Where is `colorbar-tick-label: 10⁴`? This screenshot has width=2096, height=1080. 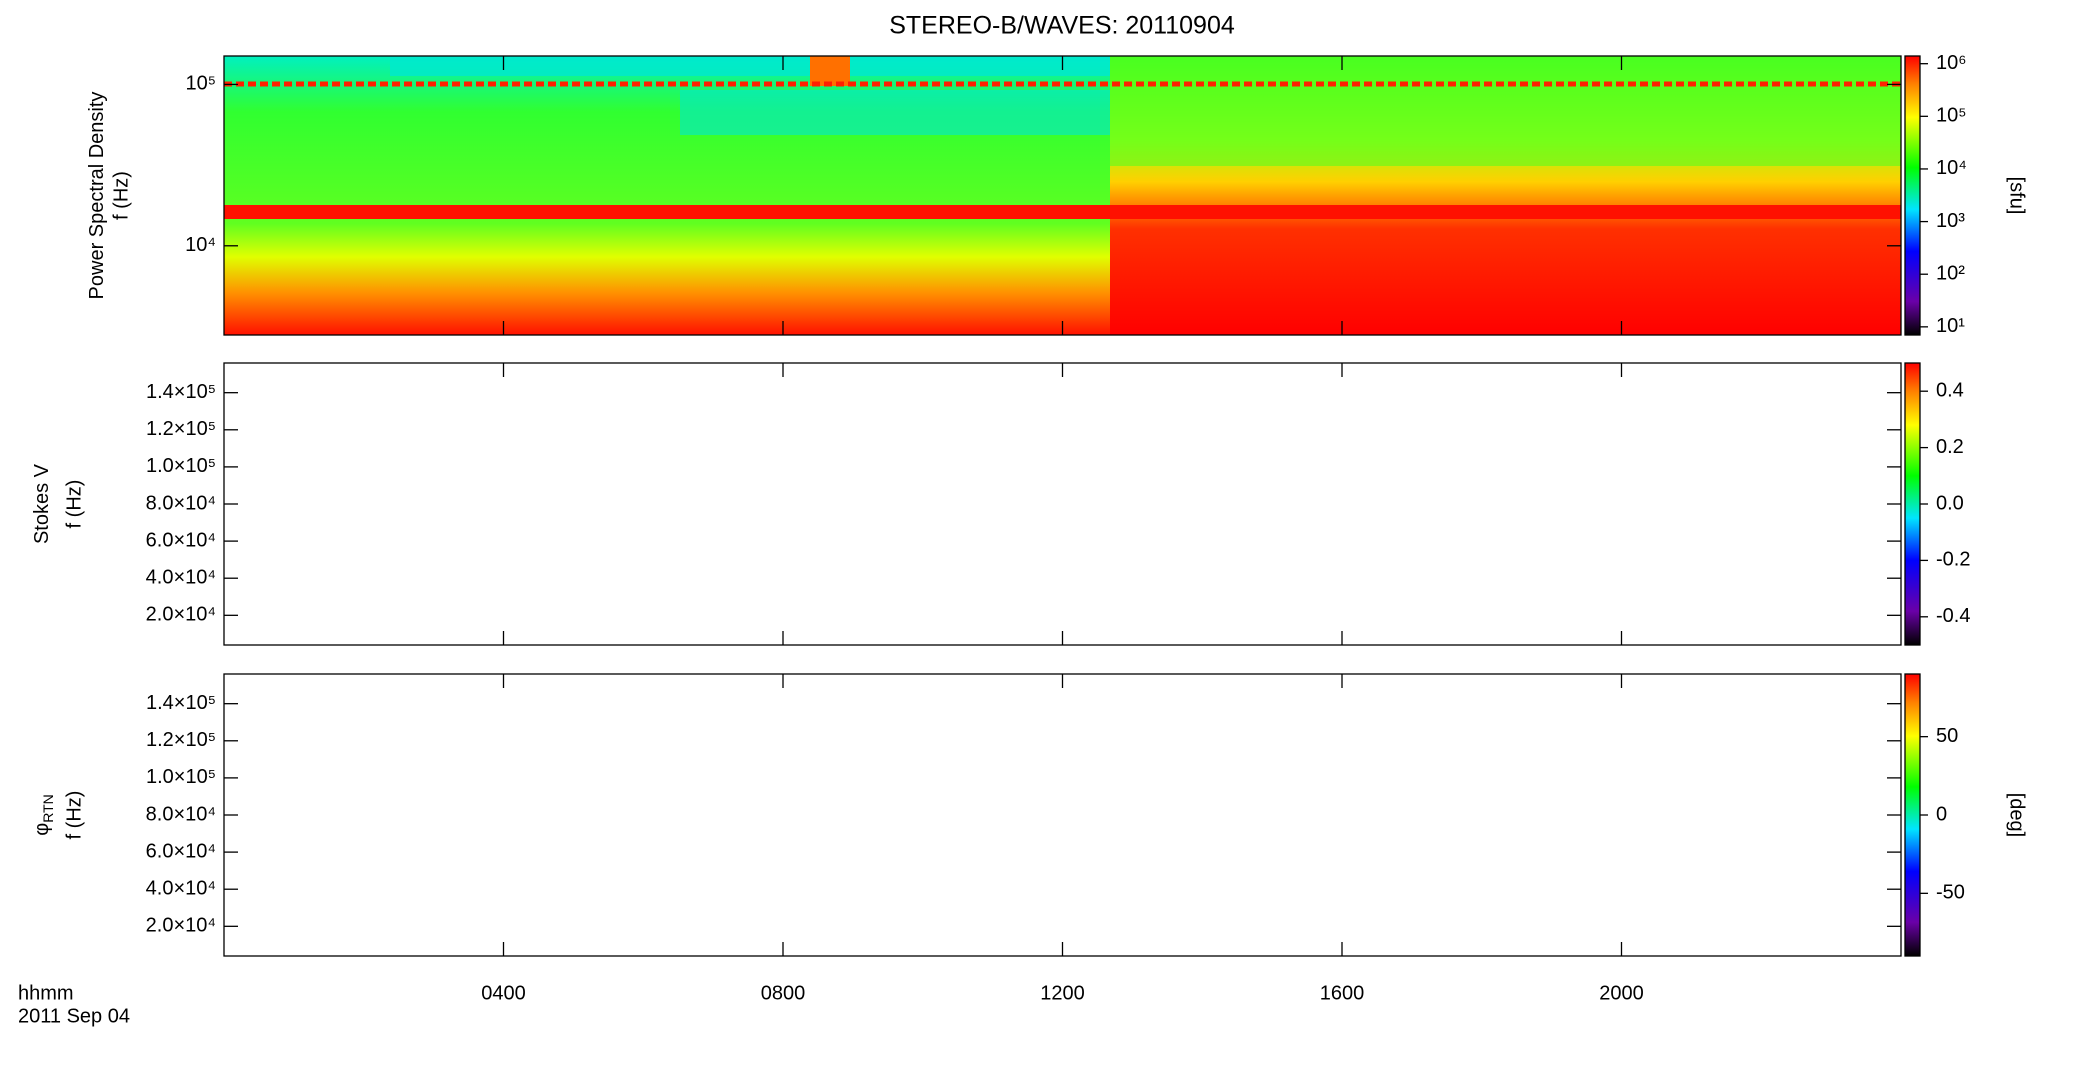 colorbar-tick-label: 10⁴ is located at coordinates (1951, 168).